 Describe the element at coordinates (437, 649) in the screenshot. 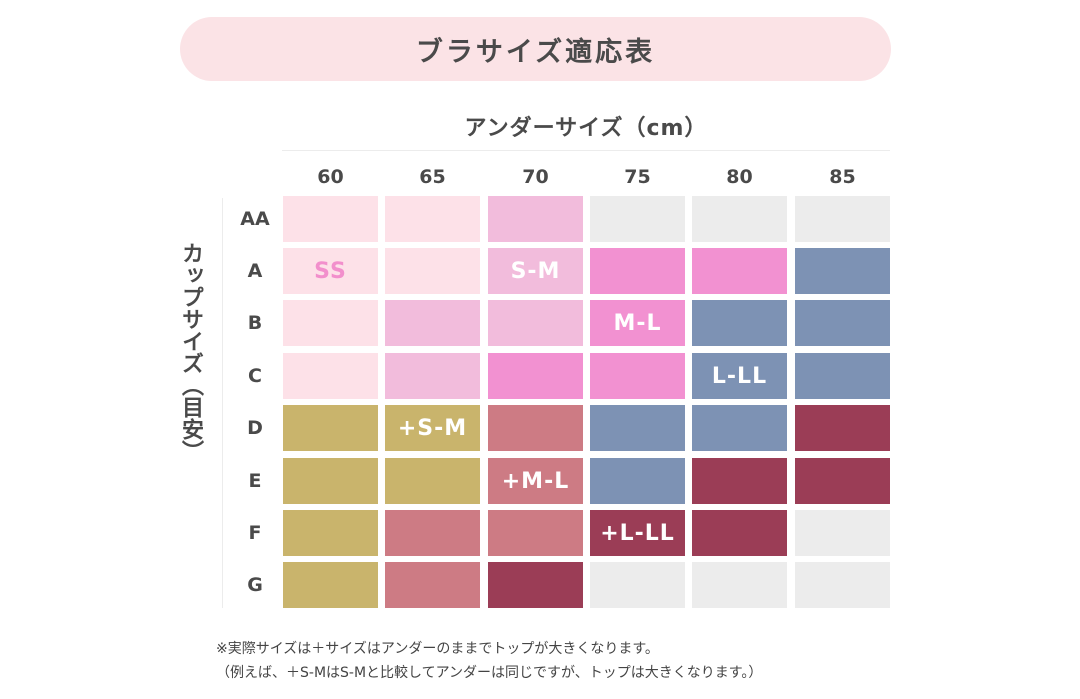

I see `note-line-1: ※実際サイズは＋サイズはアンダーのままでトップが大きくなります。` at that location.